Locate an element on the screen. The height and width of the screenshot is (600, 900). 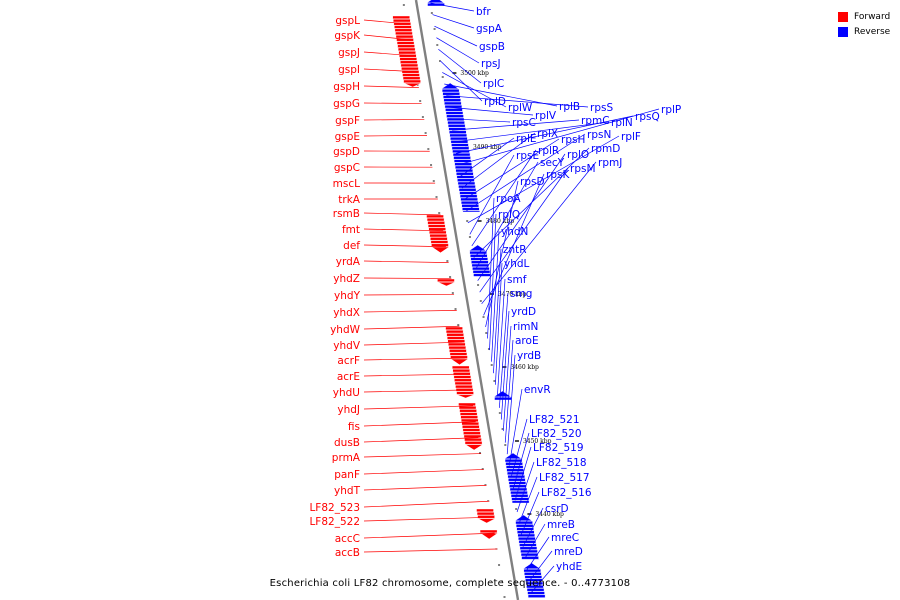
reverse-gene-label: aroE is located at coordinates (527, 341).